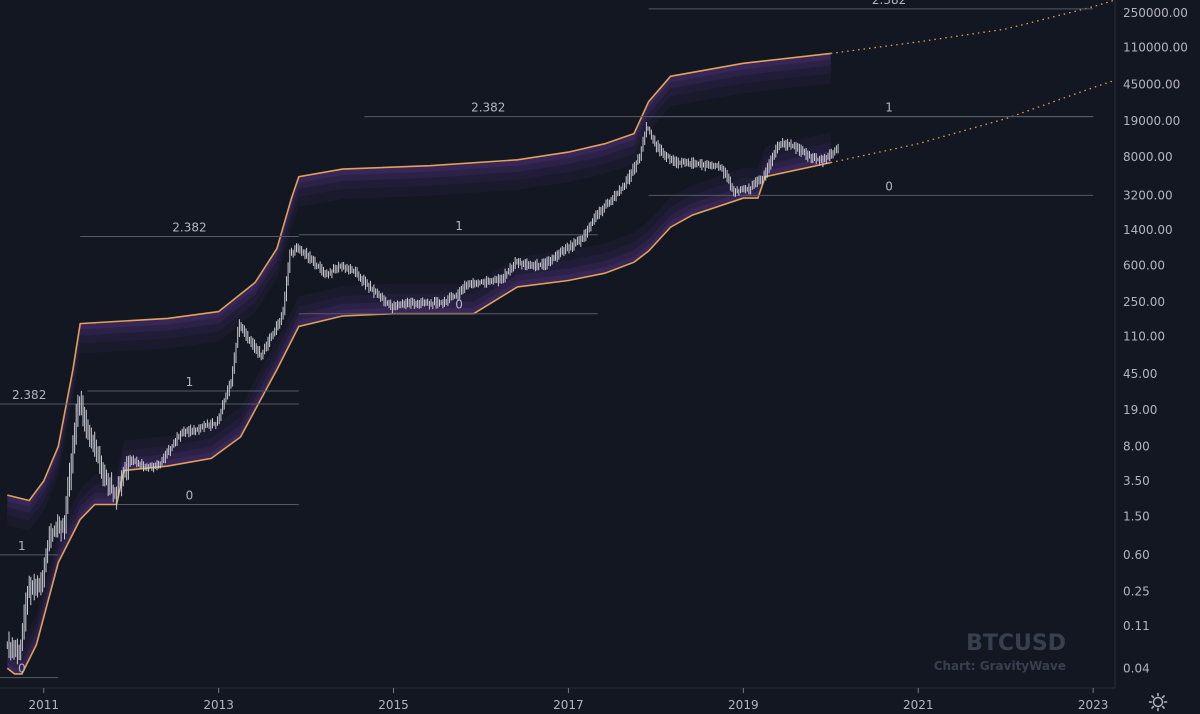  Describe the element at coordinates (22, 669) in the screenshot. I see `fib-label-3: 0` at that location.